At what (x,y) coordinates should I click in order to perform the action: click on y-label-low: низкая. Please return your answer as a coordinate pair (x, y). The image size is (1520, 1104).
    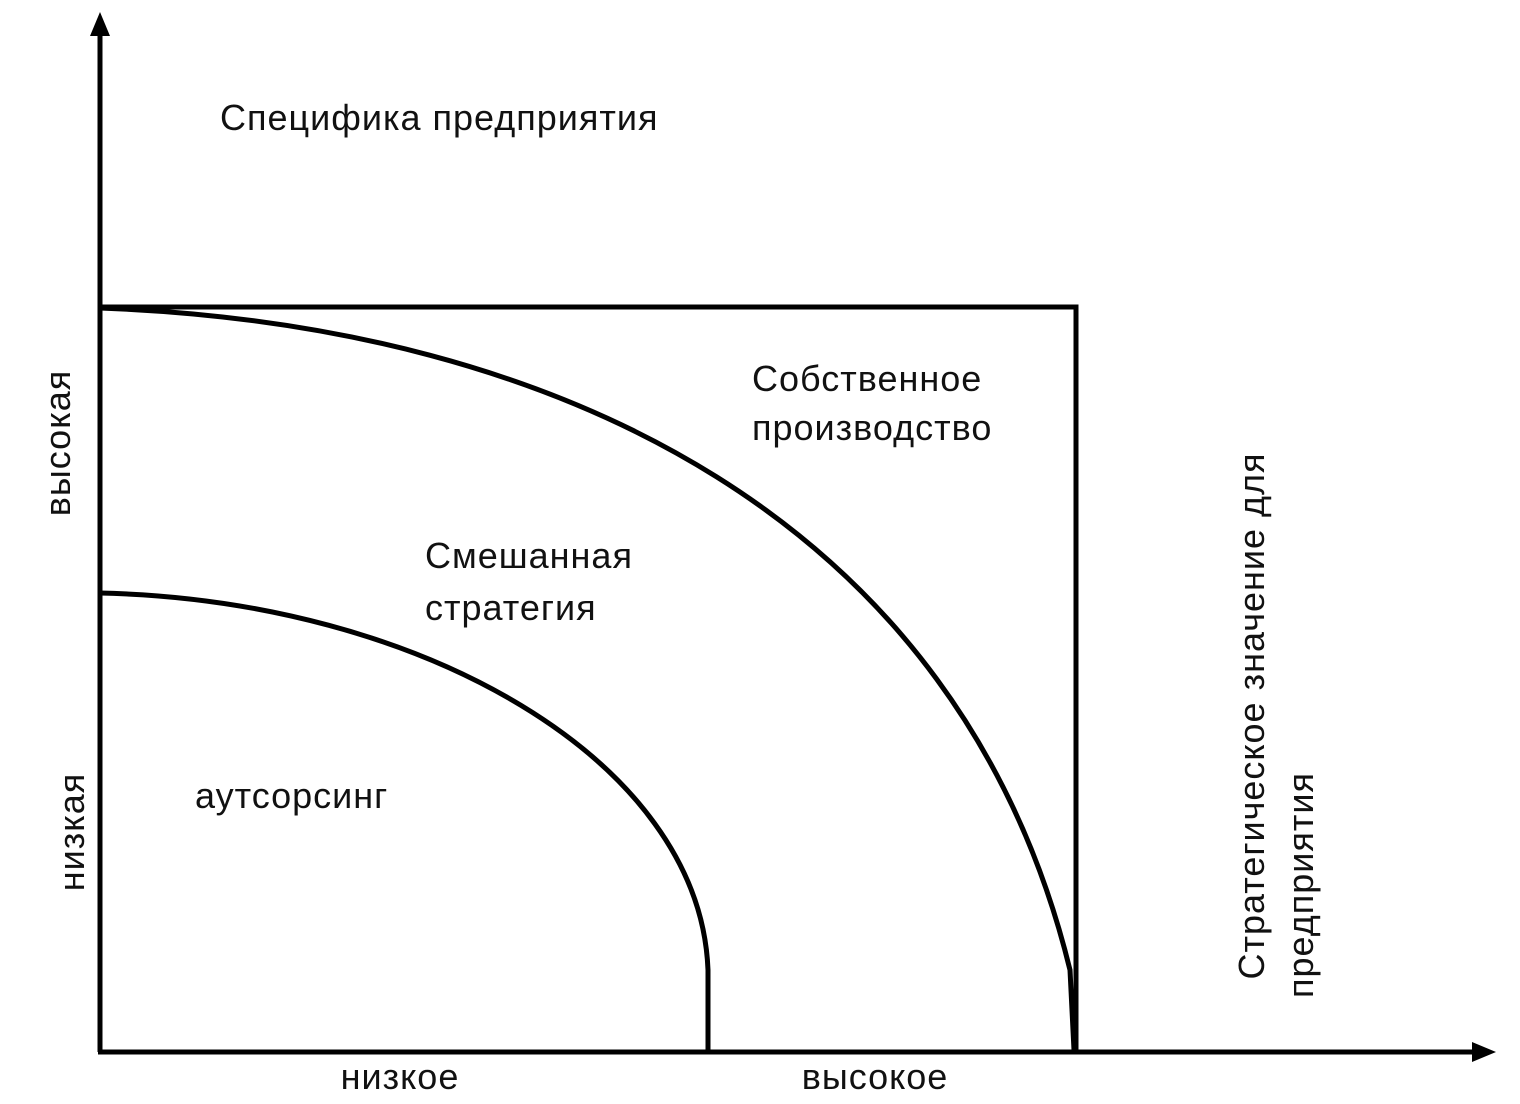
    Looking at the image, I should click on (71, 832).